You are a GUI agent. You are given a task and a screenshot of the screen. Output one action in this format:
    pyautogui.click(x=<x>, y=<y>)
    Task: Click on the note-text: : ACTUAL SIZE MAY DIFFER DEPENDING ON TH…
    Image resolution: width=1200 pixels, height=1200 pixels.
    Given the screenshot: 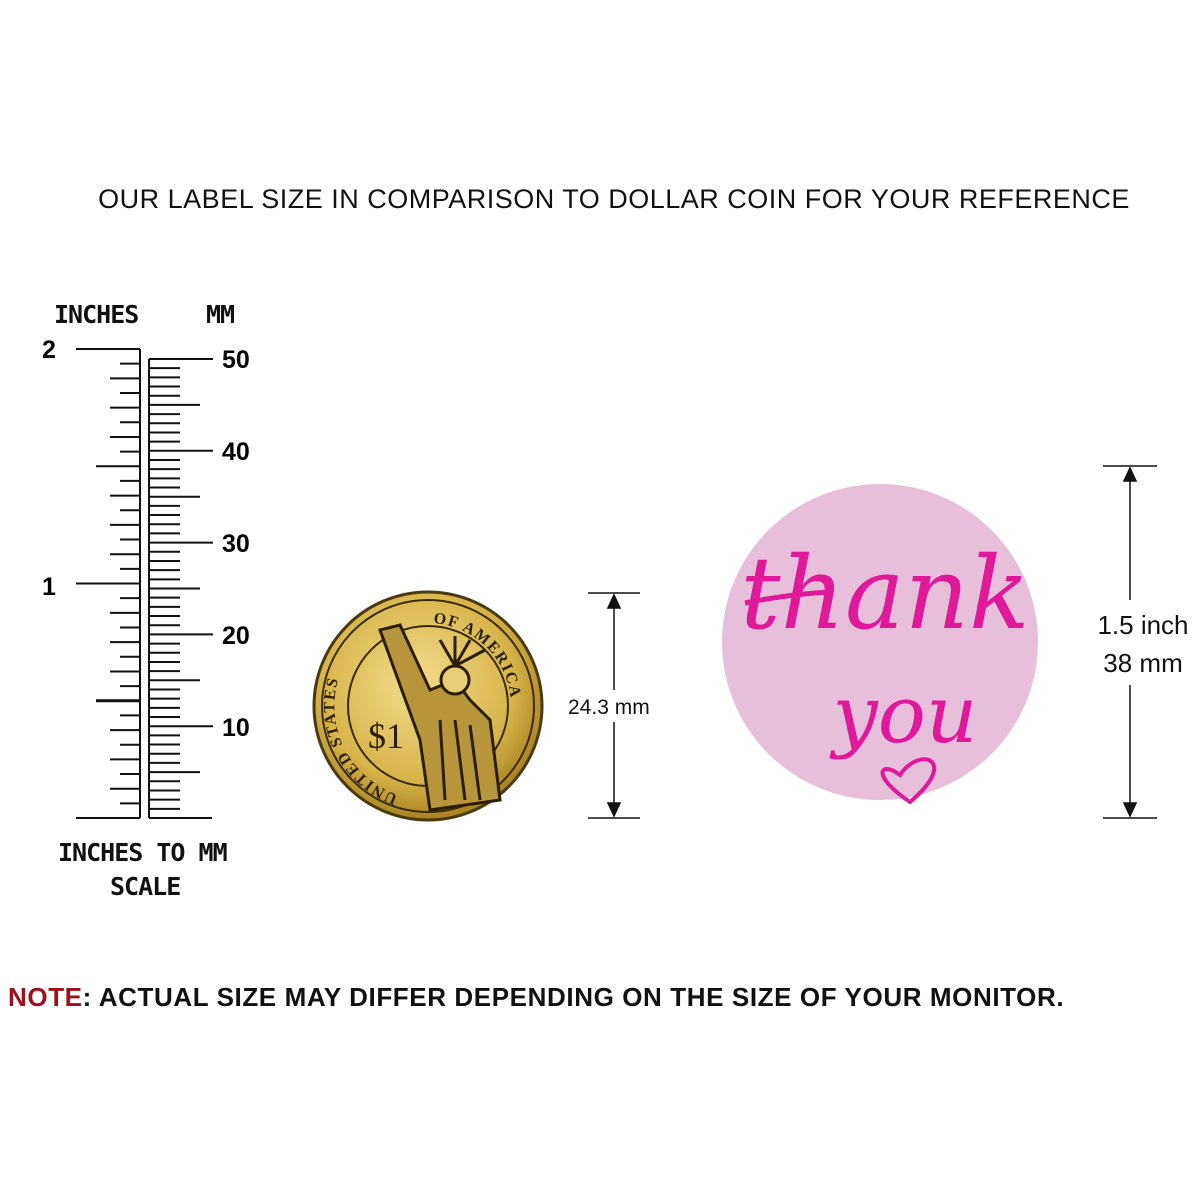 What is the action you would take?
    pyautogui.click(x=573, y=997)
    